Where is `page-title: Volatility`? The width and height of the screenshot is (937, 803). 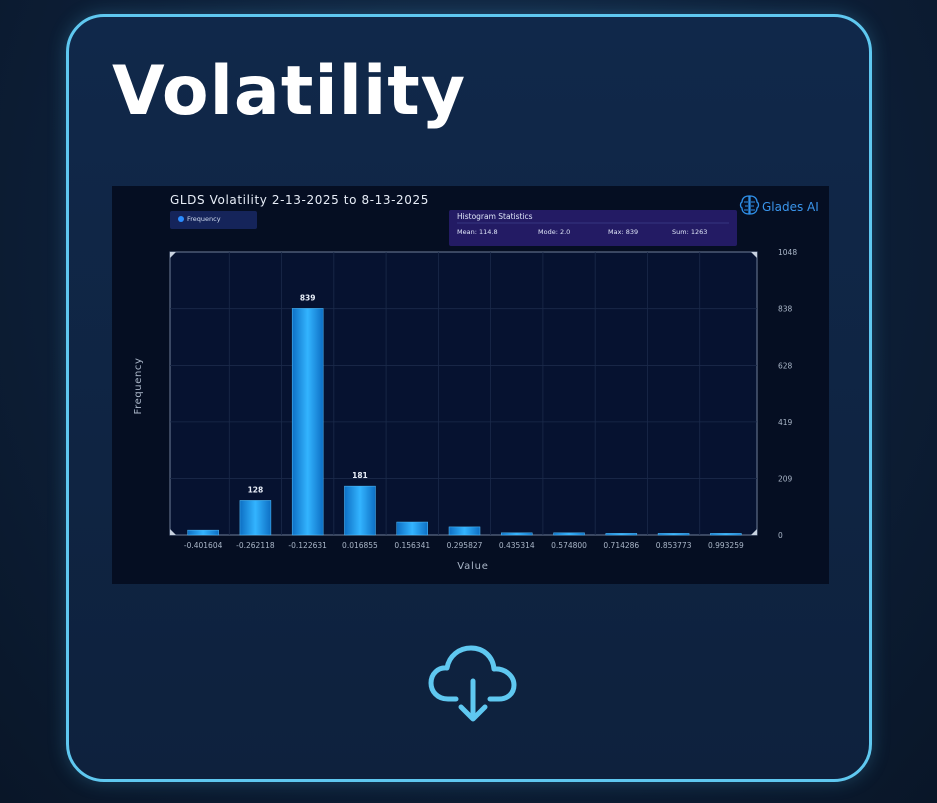 page-title: Volatility is located at coordinates (289, 91).